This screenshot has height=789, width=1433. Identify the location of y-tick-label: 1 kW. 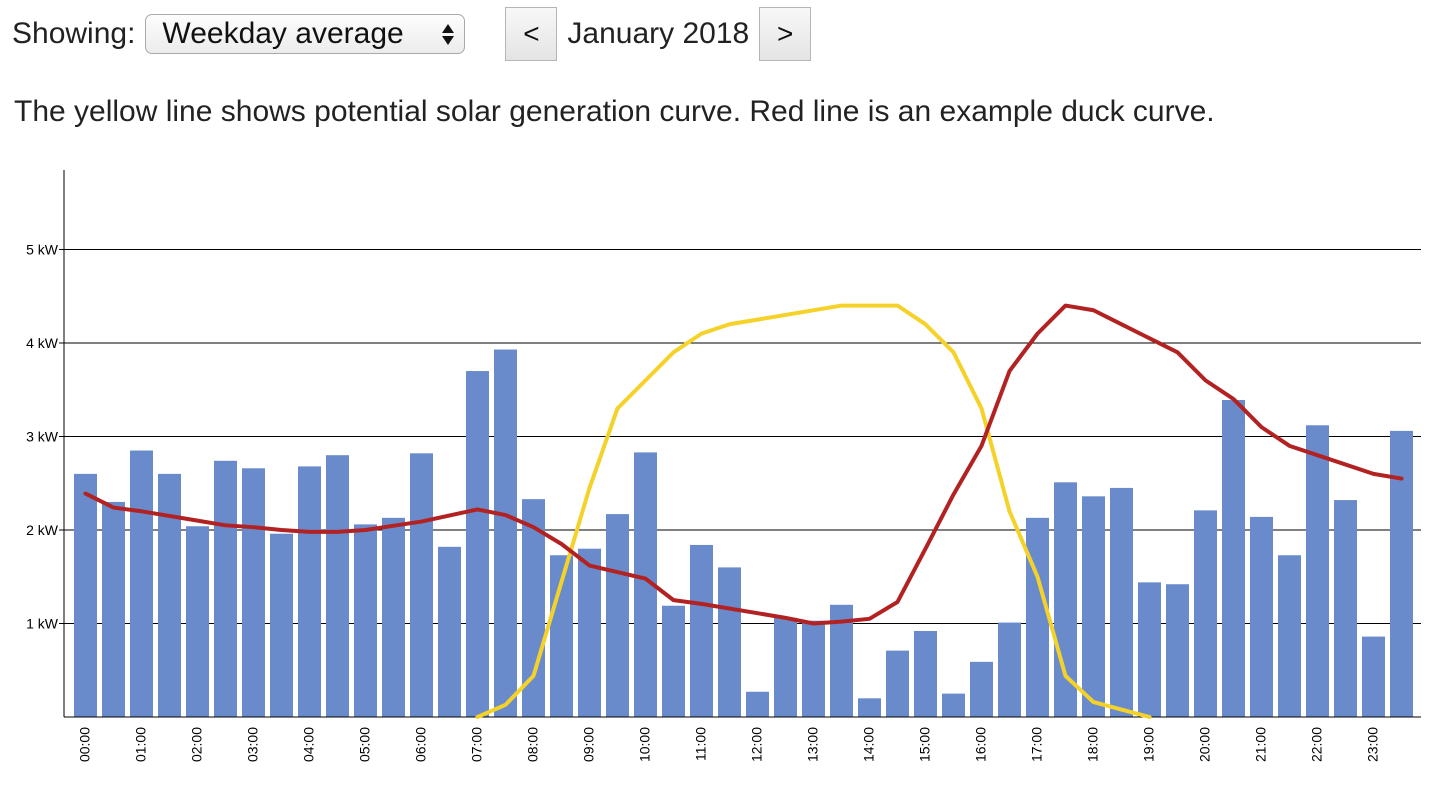
(42, 623).